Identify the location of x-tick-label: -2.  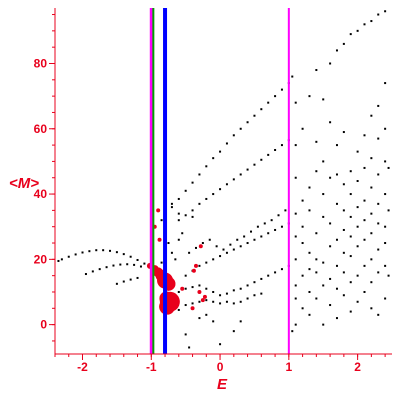
(82, 367).